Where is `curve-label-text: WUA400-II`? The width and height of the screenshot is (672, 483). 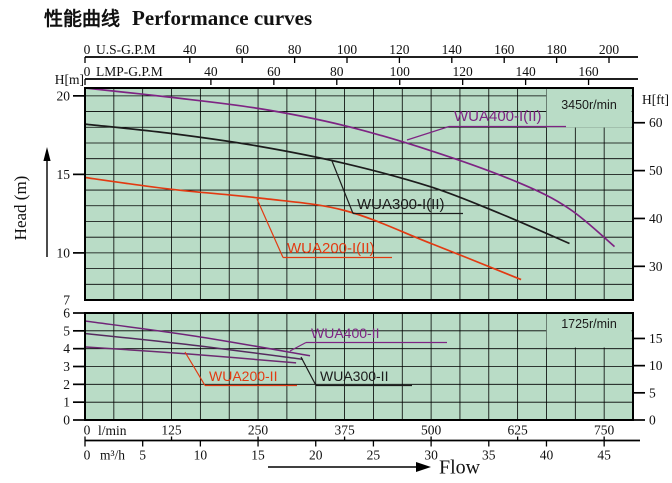
curve-label-text: WUA400-II is located at coordinates (345, 333).